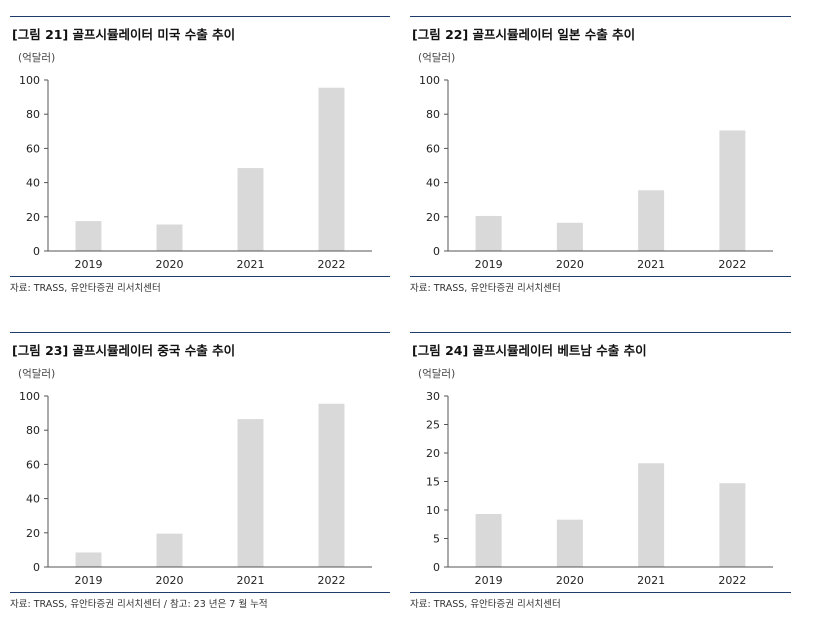 Image resolution: width=831 pixels, height=618 pixels. Describe the element at coordinates (529, 350) in the screenshot. I see `chart-title: [그림 24] 골프시뮬레이터 베트남 수출 추이` at that location.